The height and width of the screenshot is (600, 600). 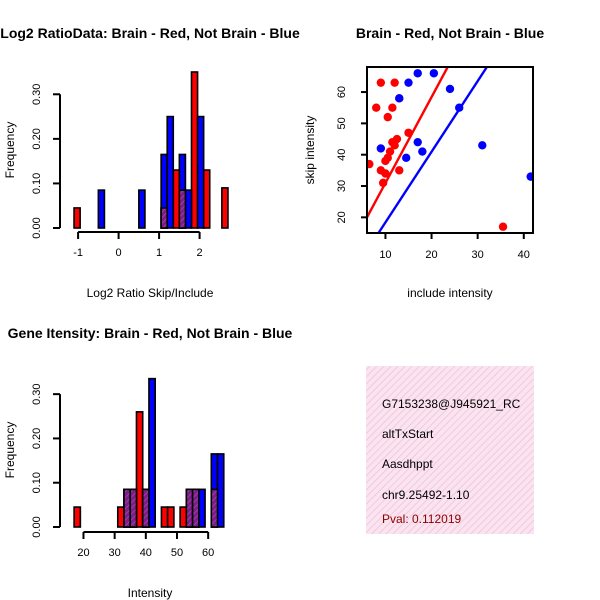 I want to click on intensity-y-tick-label-2: 0.20, so click(x=37, y=438).